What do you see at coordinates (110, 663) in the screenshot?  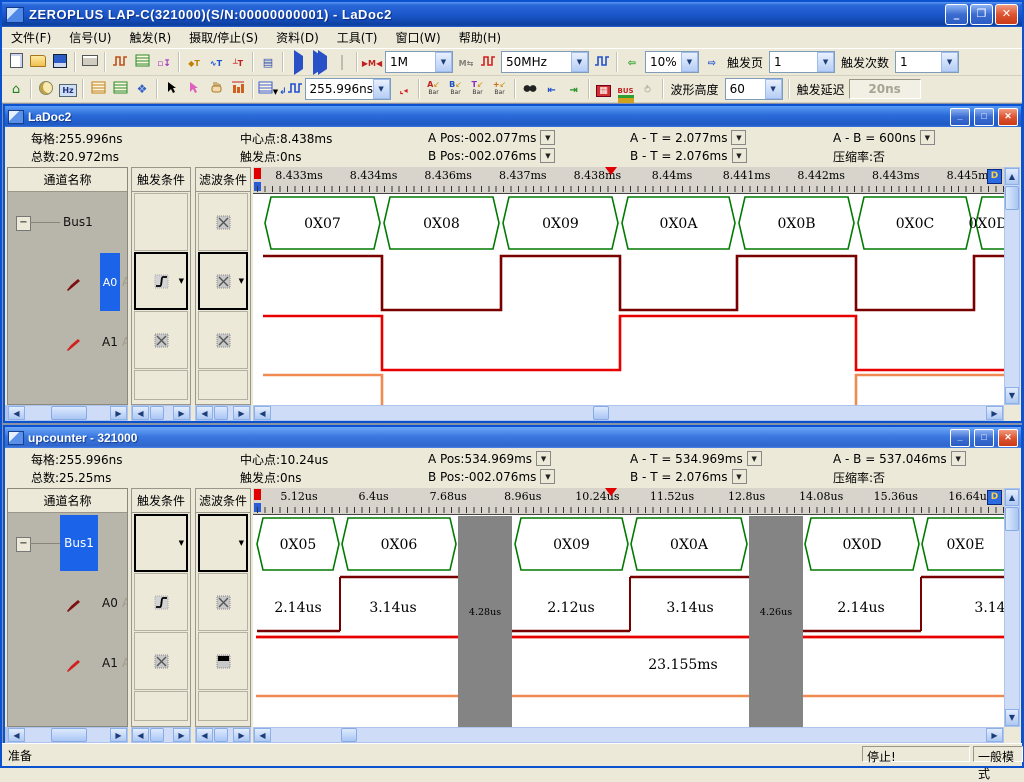 I see `doc2-channel-label-A1: A1` at bounding box center [110, 663].